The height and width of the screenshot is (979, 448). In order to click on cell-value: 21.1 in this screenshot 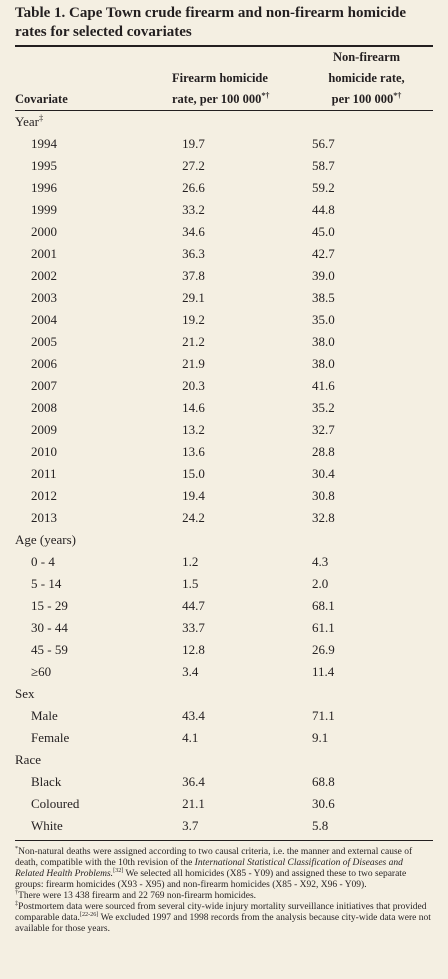, I will do `click(193, 803)`.